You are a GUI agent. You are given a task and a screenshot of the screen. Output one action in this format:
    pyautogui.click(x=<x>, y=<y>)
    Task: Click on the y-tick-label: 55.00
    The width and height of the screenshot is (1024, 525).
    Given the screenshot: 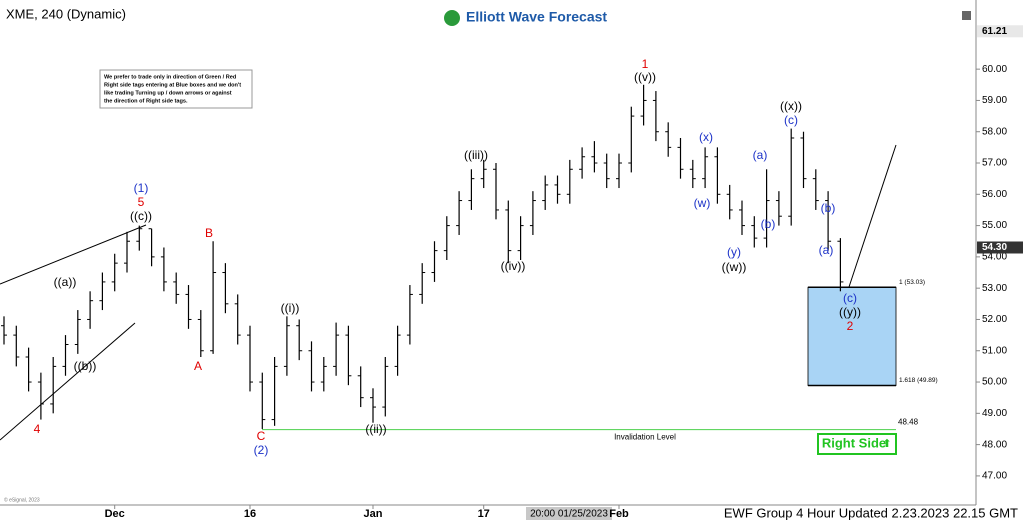 What is the action you would take?
    pyautogui.click(x=994, y=225)
    